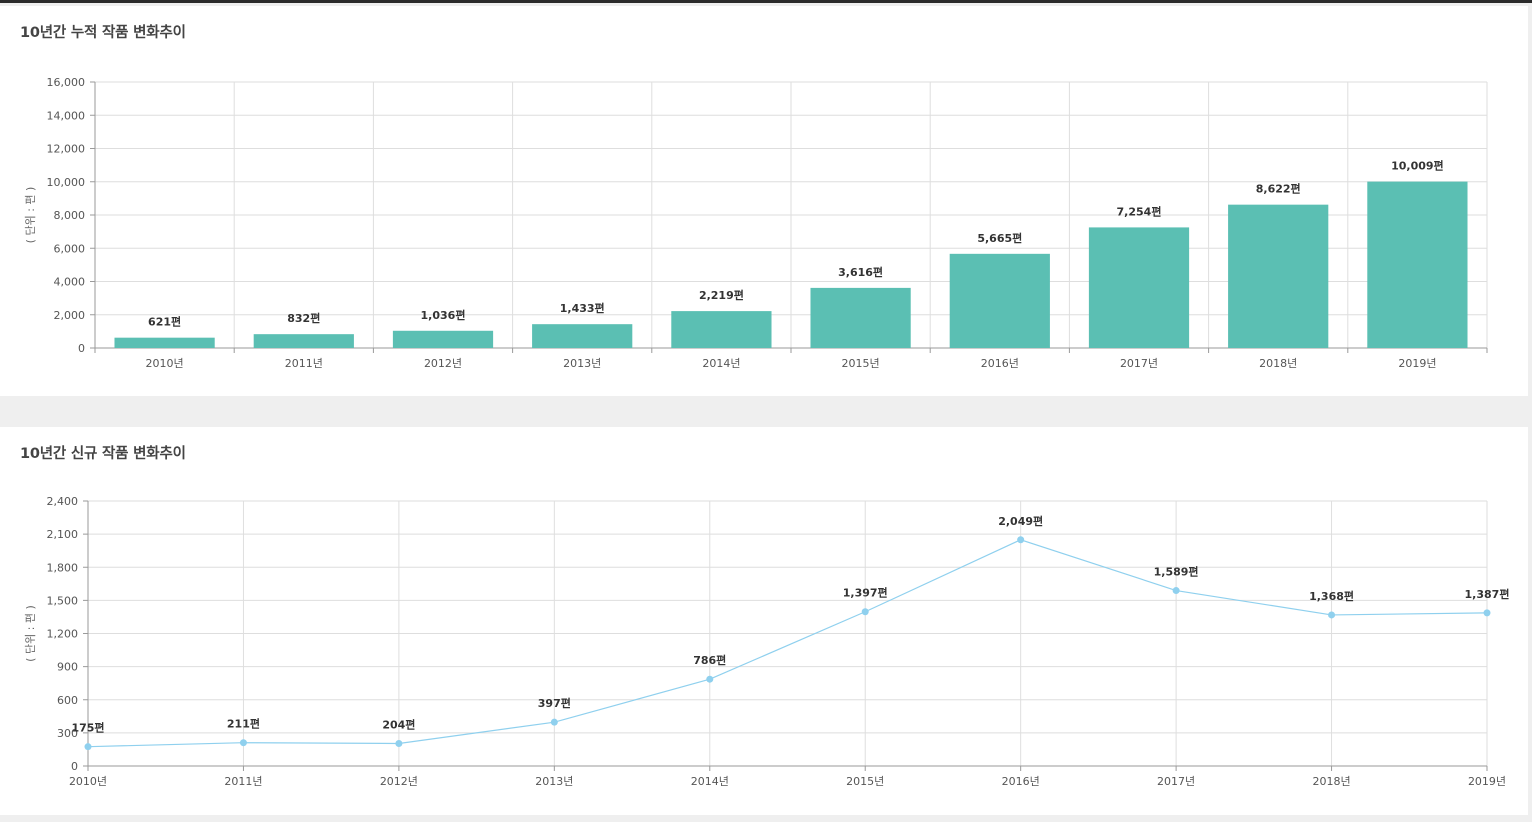 The height and width of the screenshot is (822, 1532). Describe the element at coordinates (70, 215) in the screenshot. I see `y-tick-label: 8,000` at that location.